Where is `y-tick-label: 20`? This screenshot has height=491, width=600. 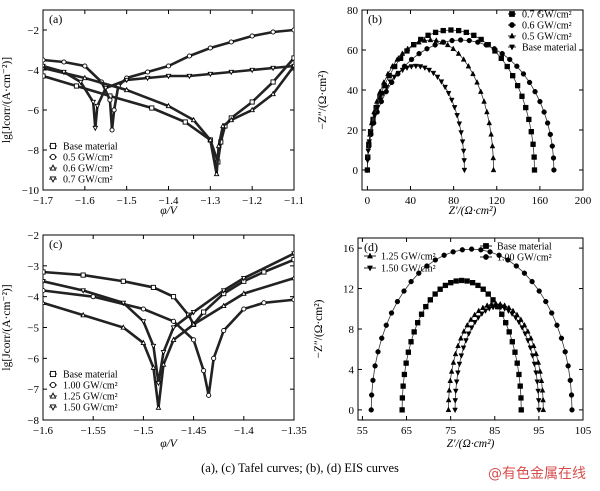 y-tick-label: 20 is located at coordinates (353, 131).